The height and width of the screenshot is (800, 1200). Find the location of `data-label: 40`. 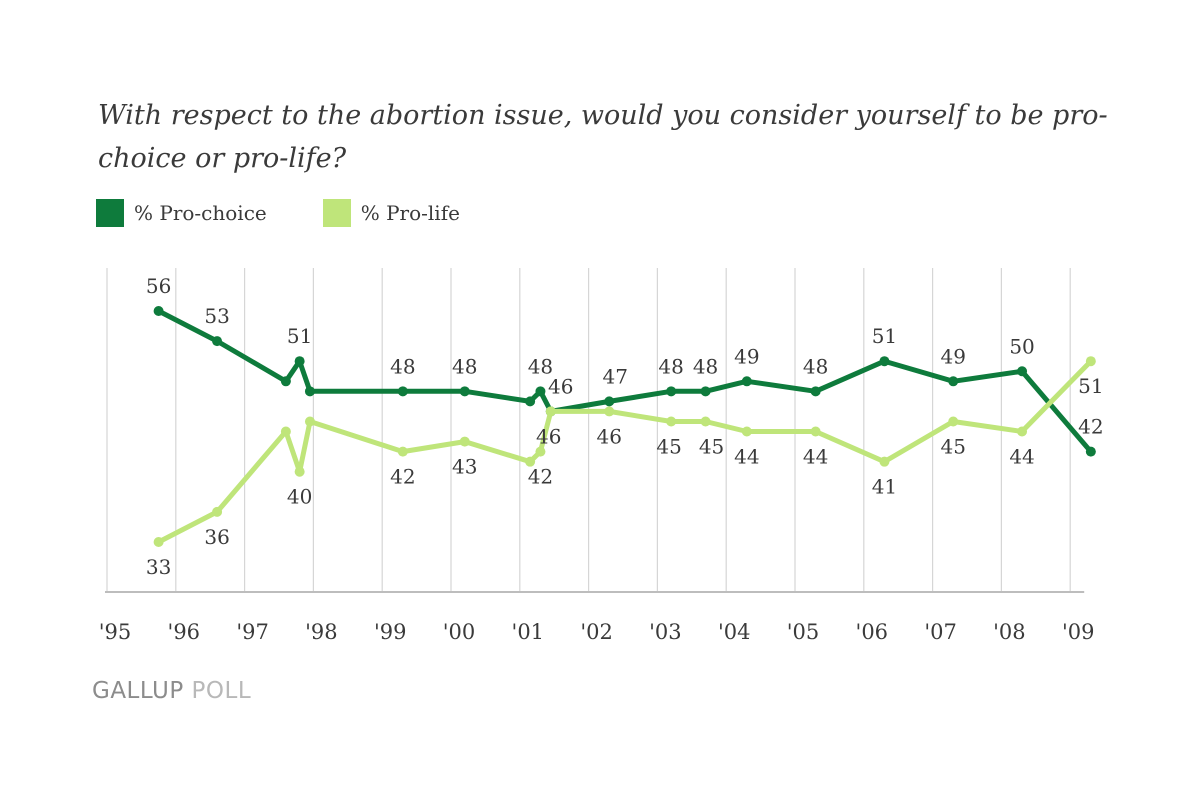

data-label: 40 is located at coordinates (299, 497).